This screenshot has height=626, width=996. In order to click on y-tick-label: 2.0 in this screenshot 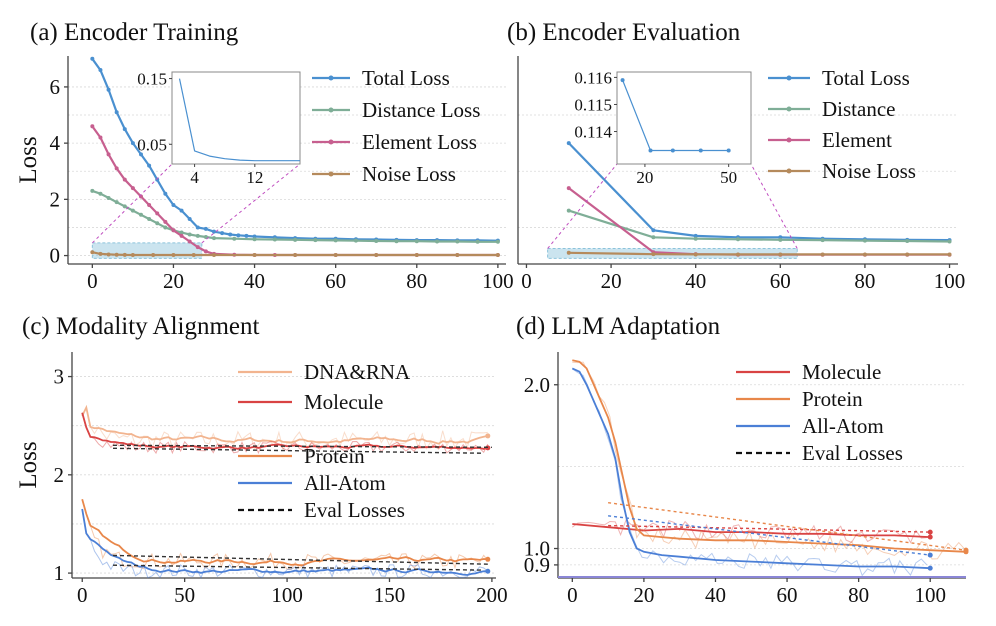, I will do `click(537, 385)`.